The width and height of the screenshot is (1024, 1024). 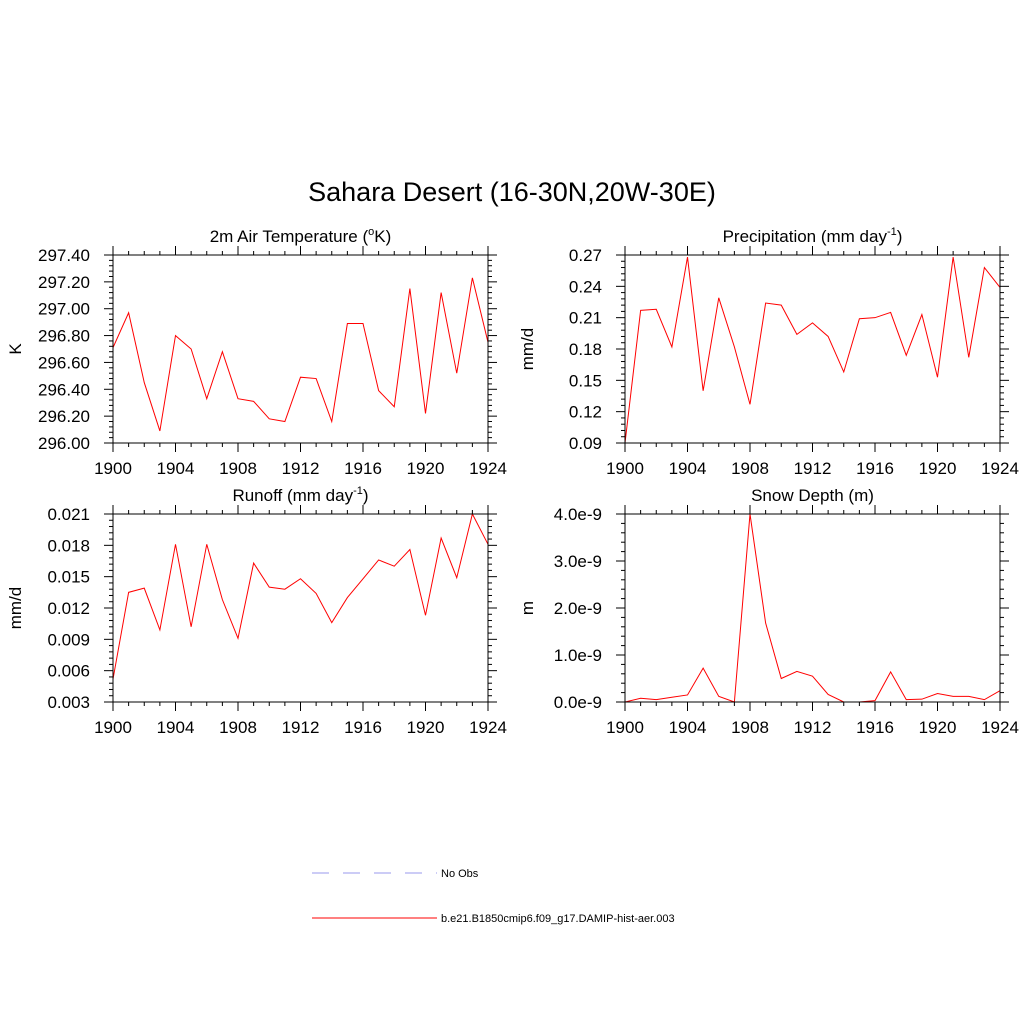 What do you see at coordinates (289, 236) in the screenshot?
I see `panel-title-text: 2m Air Temperature (` at bounding box center [289, 236].